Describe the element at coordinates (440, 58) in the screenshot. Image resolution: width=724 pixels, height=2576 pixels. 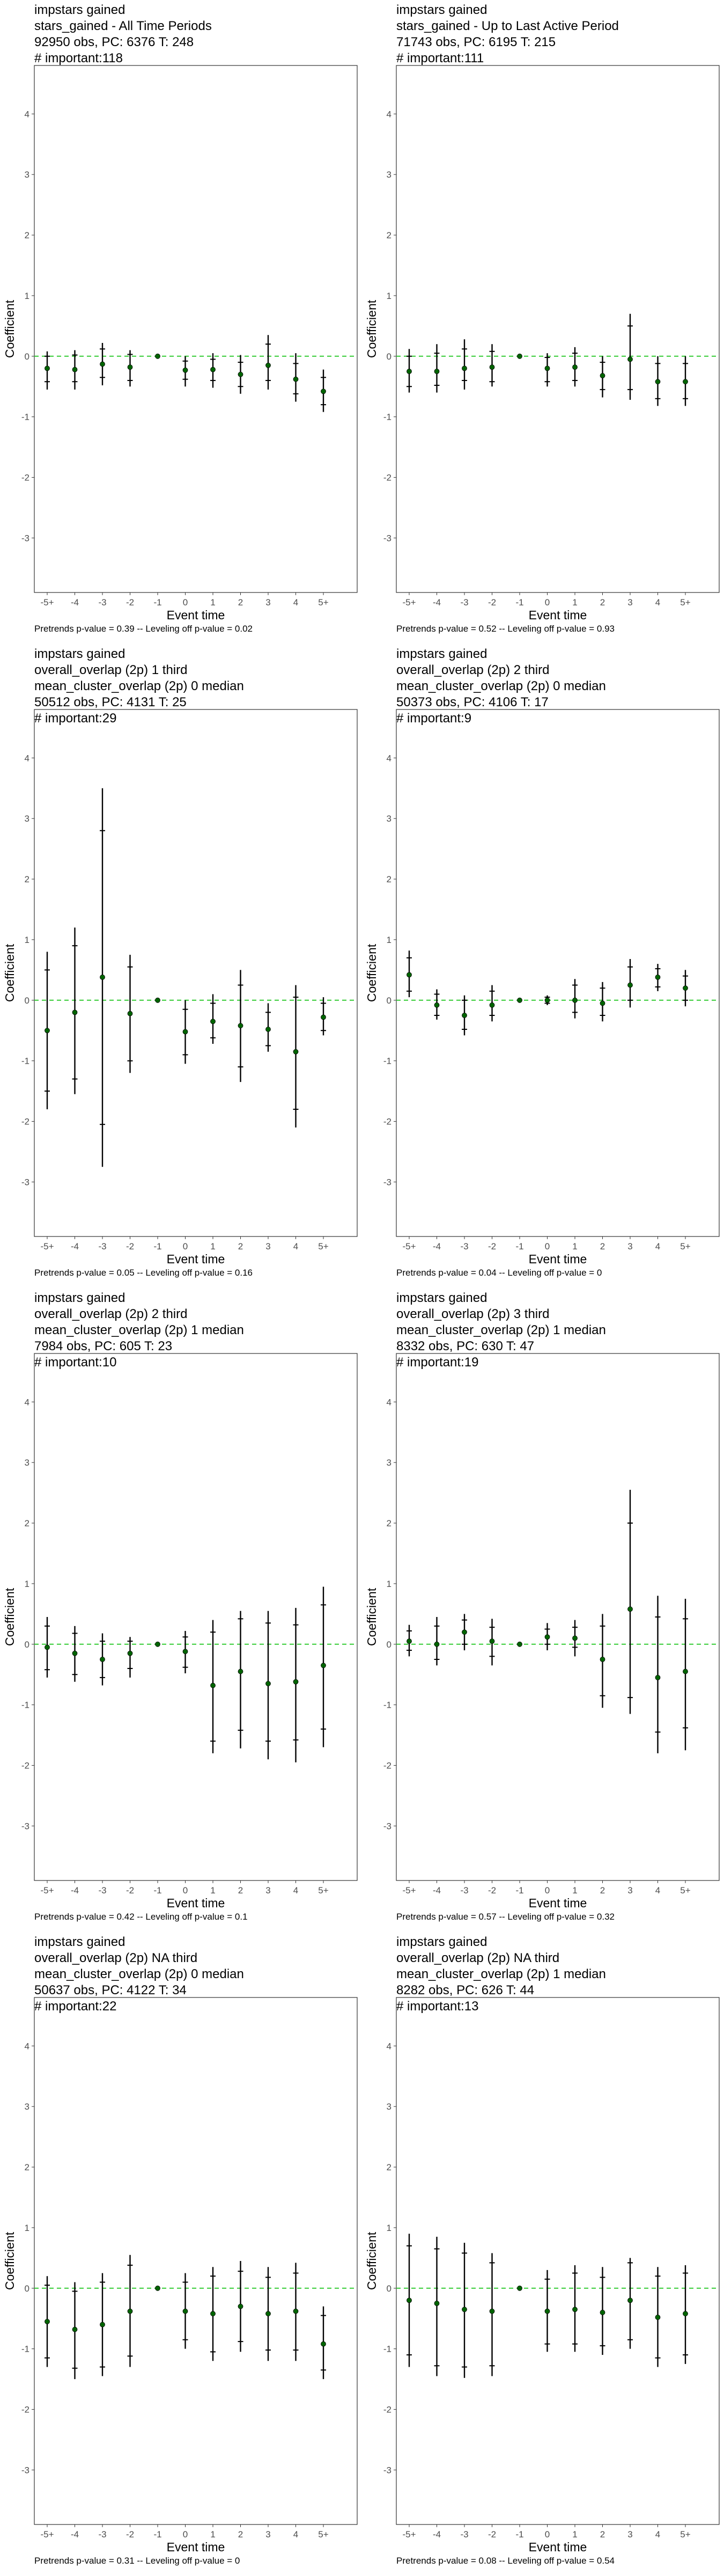
I see `title-line: # important:111` at that location.